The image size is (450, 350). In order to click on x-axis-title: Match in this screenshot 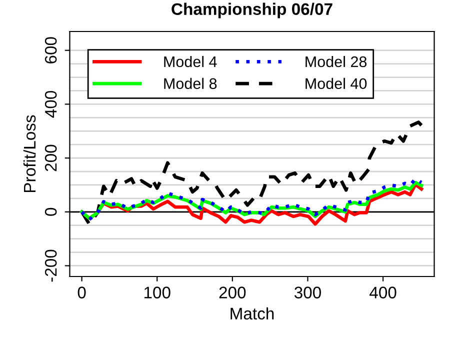, I will do `click(252, 313)`.